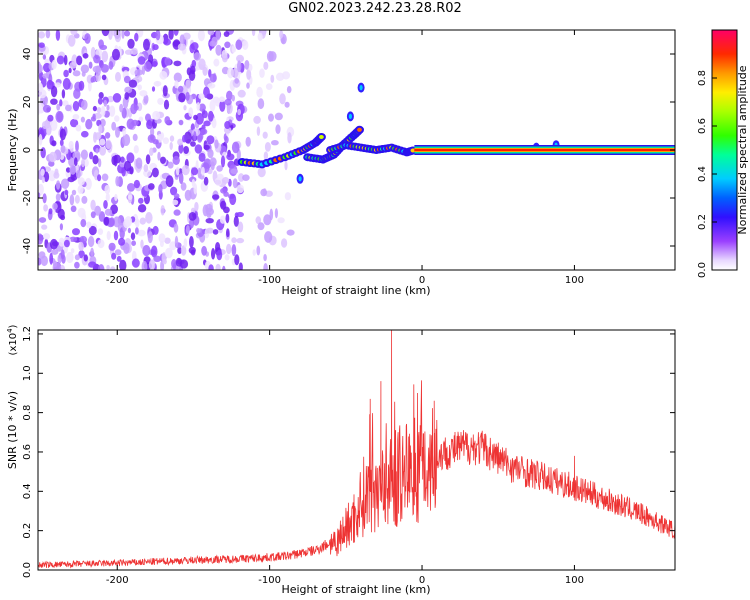 The image size is (750, 600). Describe the element at coordinates (27, 334) in the screenshot. I see `y-tick-label: 1.2` at that location.